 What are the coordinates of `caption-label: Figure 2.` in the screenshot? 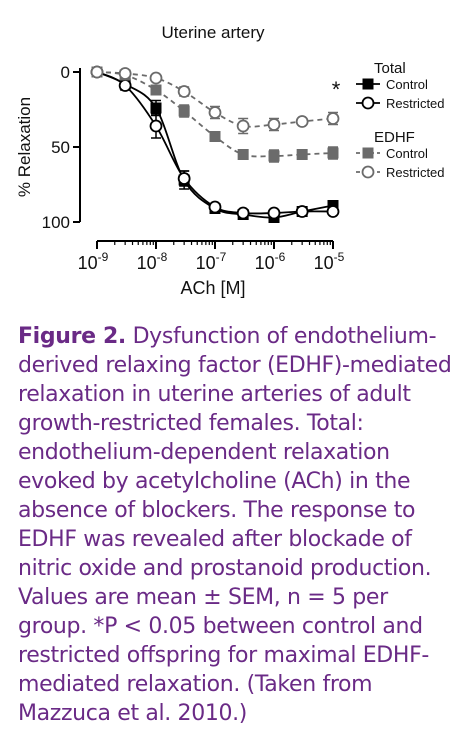 It's located at (72, 336).